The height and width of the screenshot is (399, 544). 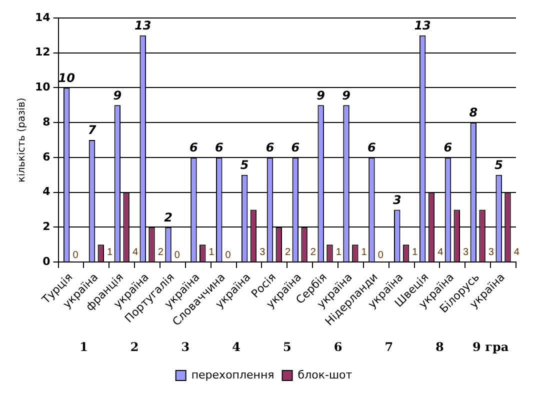 I want to click on y-tick-label: 0, so click(x=46, y=261).